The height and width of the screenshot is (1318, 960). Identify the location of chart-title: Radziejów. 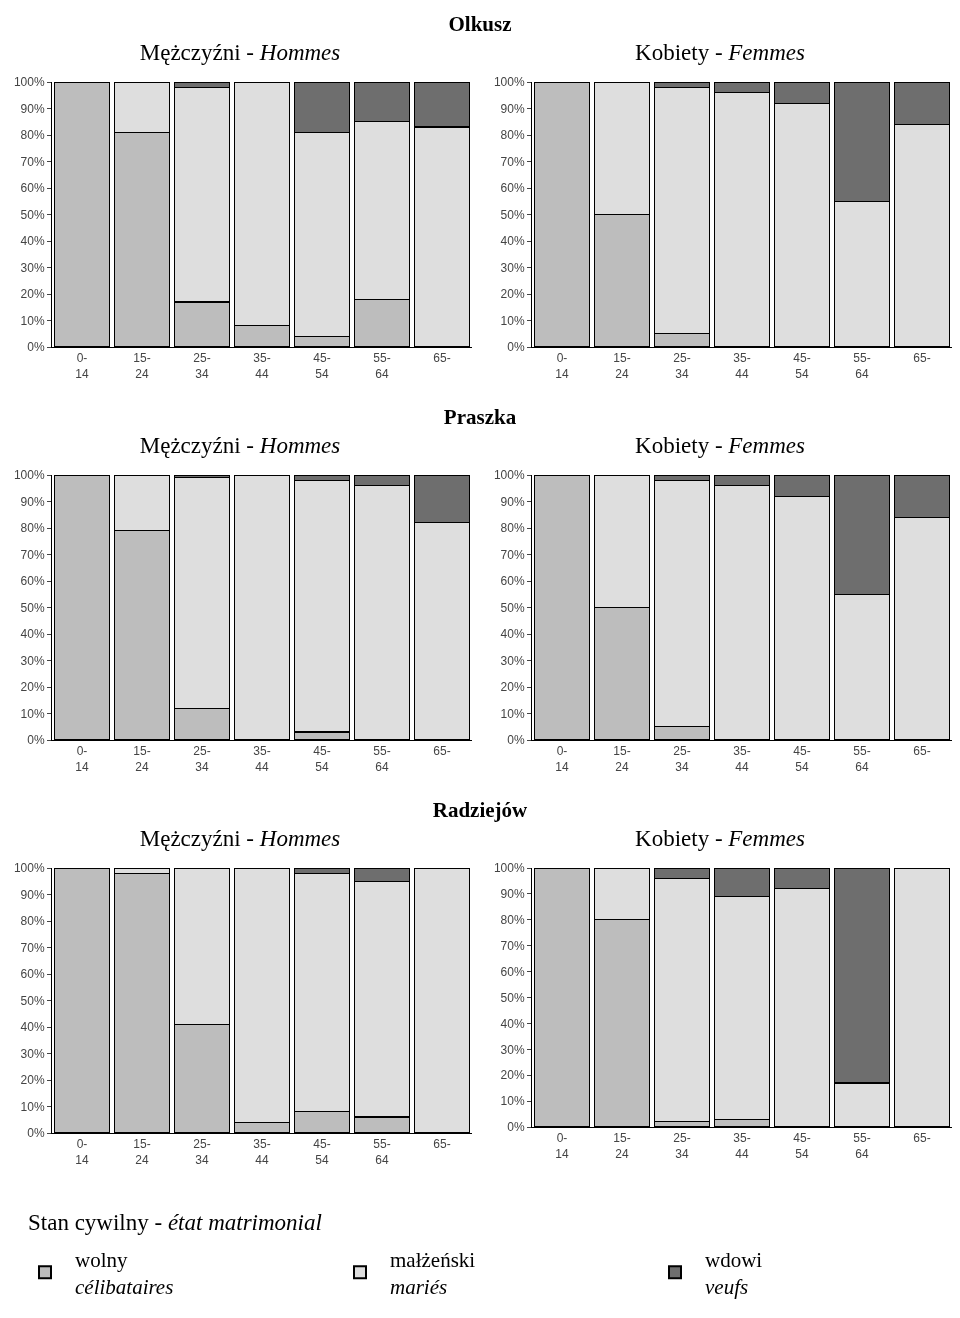
(480, 810).